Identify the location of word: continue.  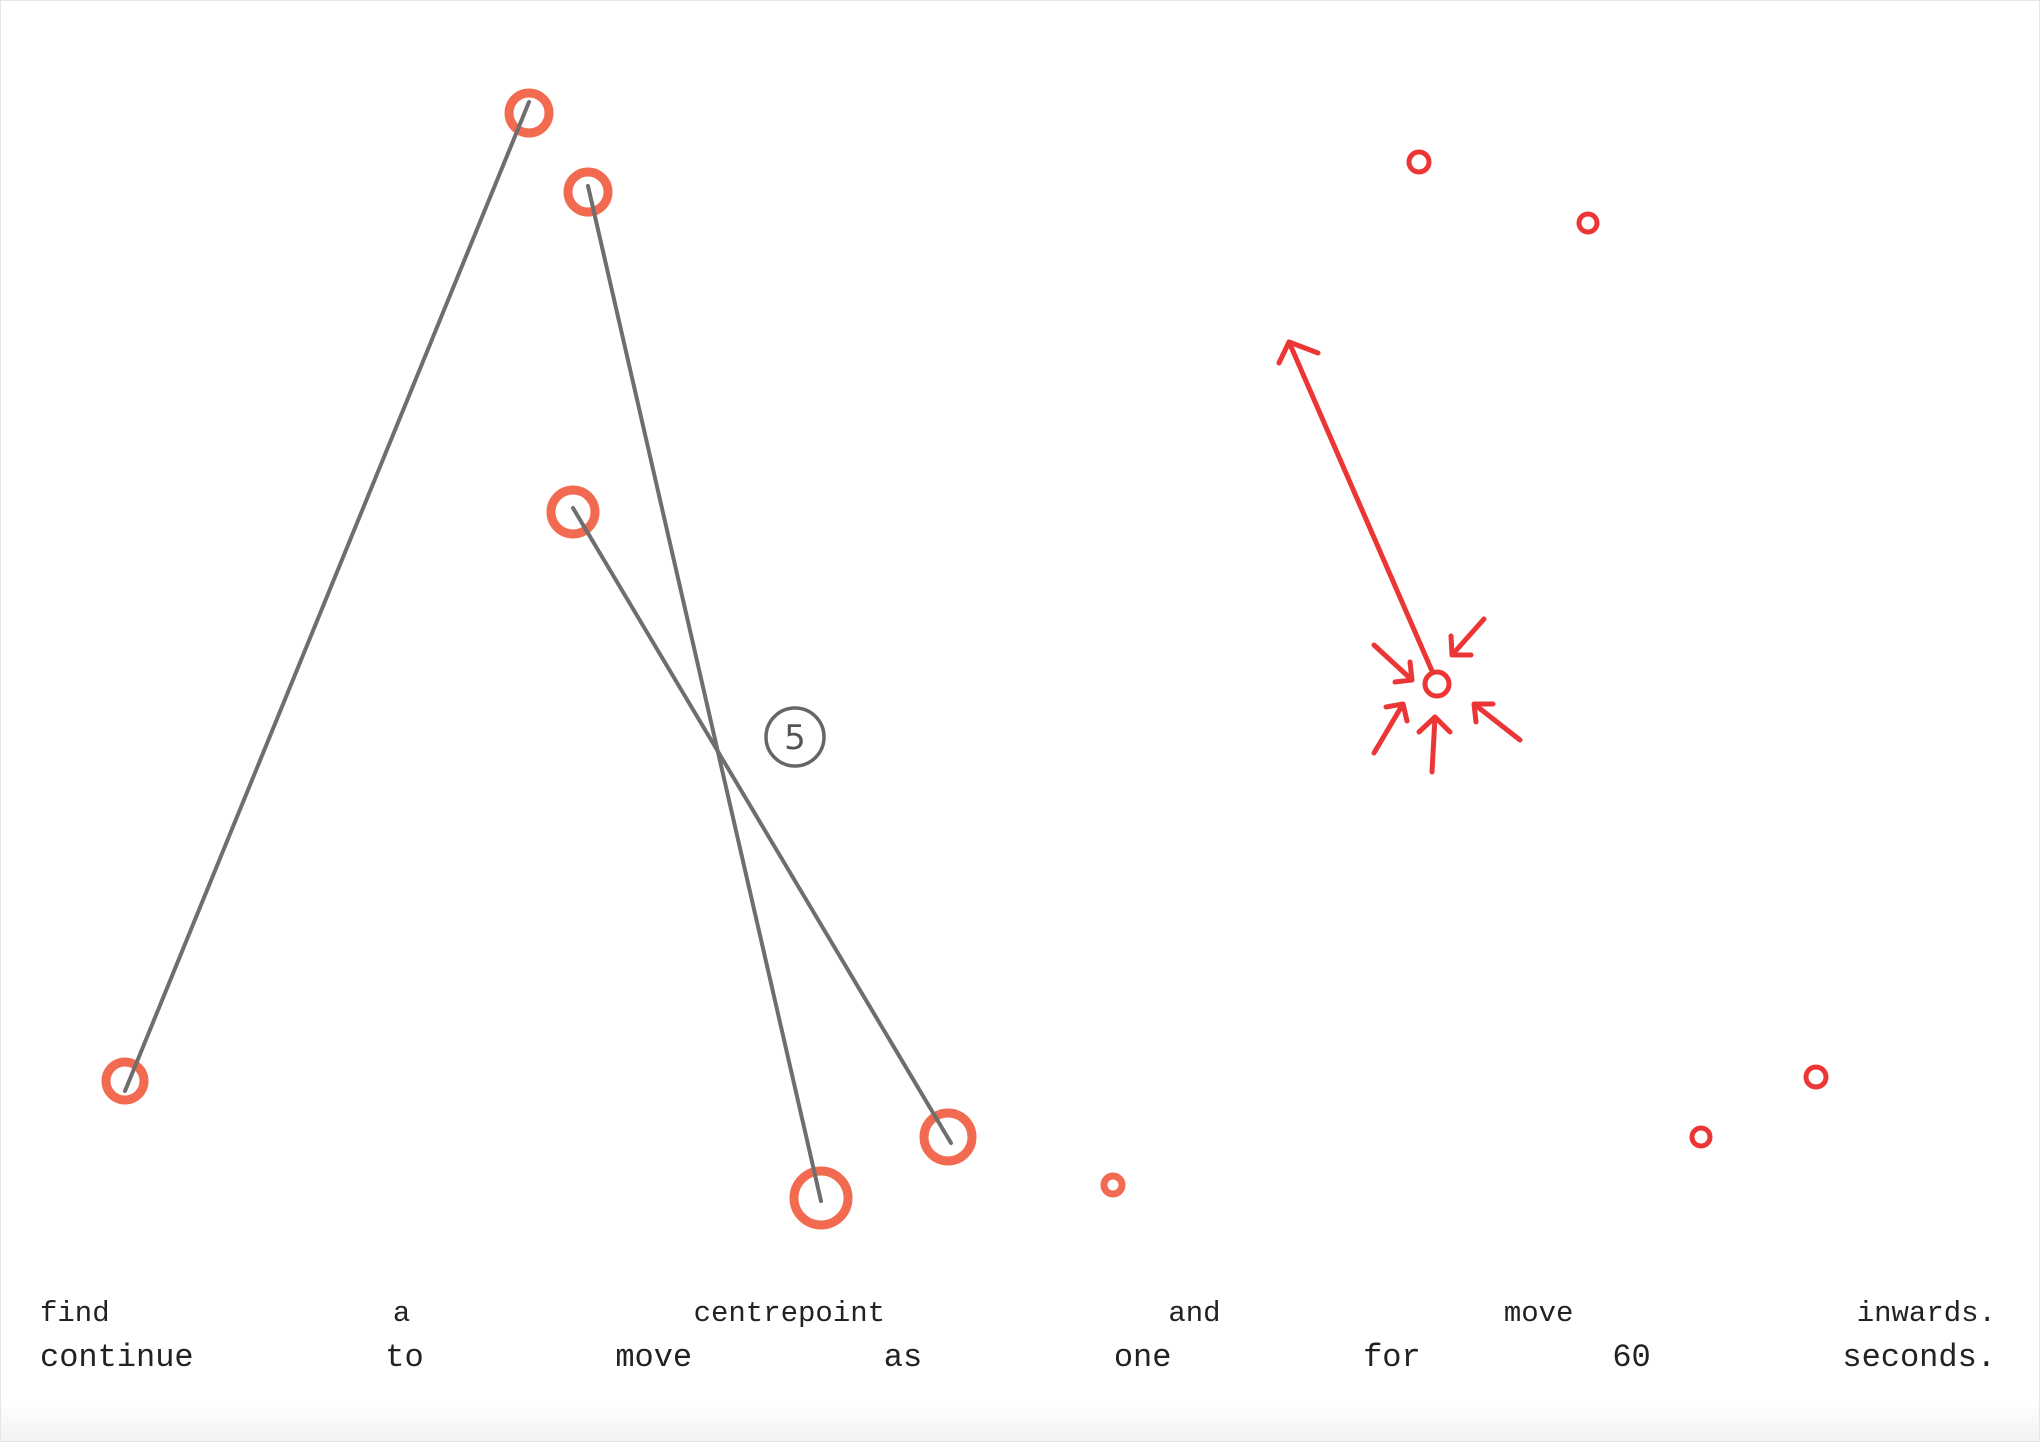
(117, 1357).